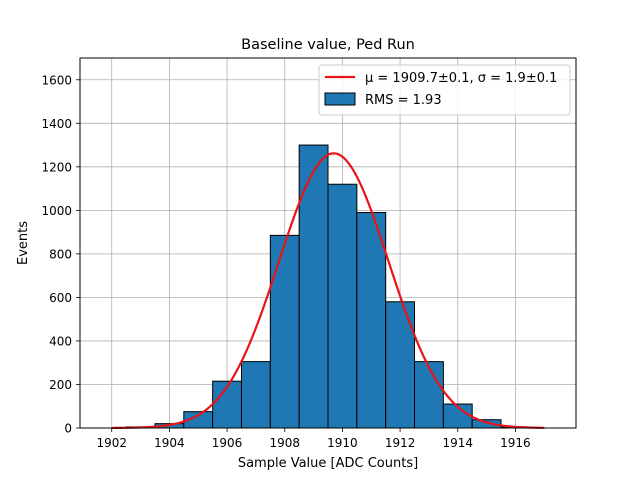 The width and height of the screenshot is (640, 480). I want to click on legend-box, so click(444, 90).